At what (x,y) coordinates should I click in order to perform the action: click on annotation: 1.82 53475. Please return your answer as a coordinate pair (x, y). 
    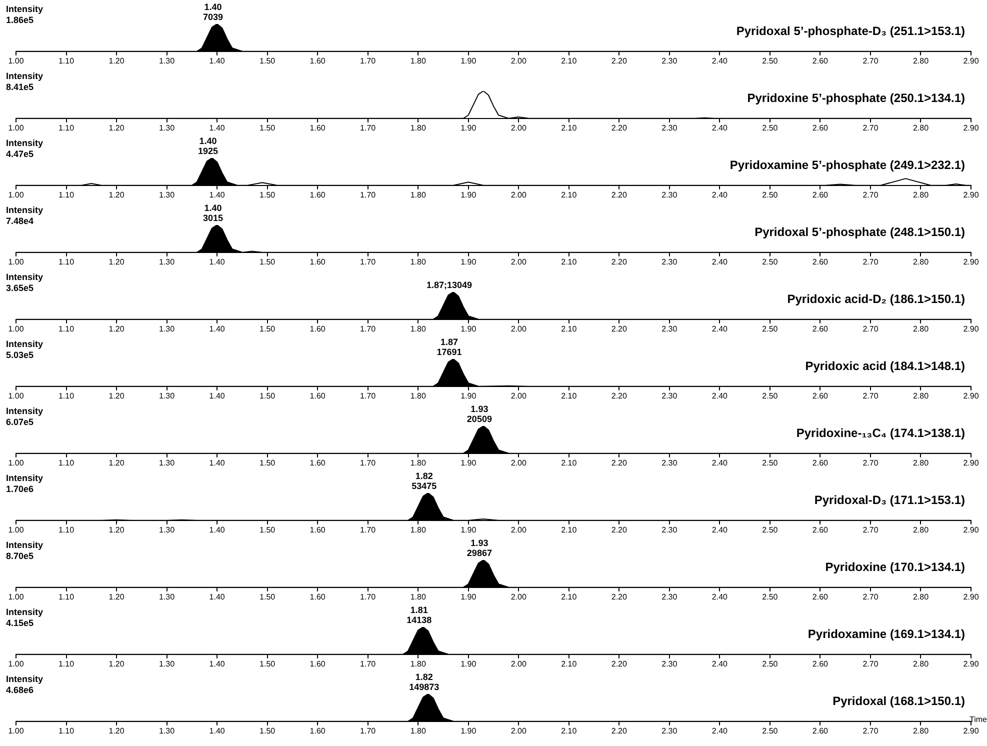
    Looking at the image, I should click on (424, 480).